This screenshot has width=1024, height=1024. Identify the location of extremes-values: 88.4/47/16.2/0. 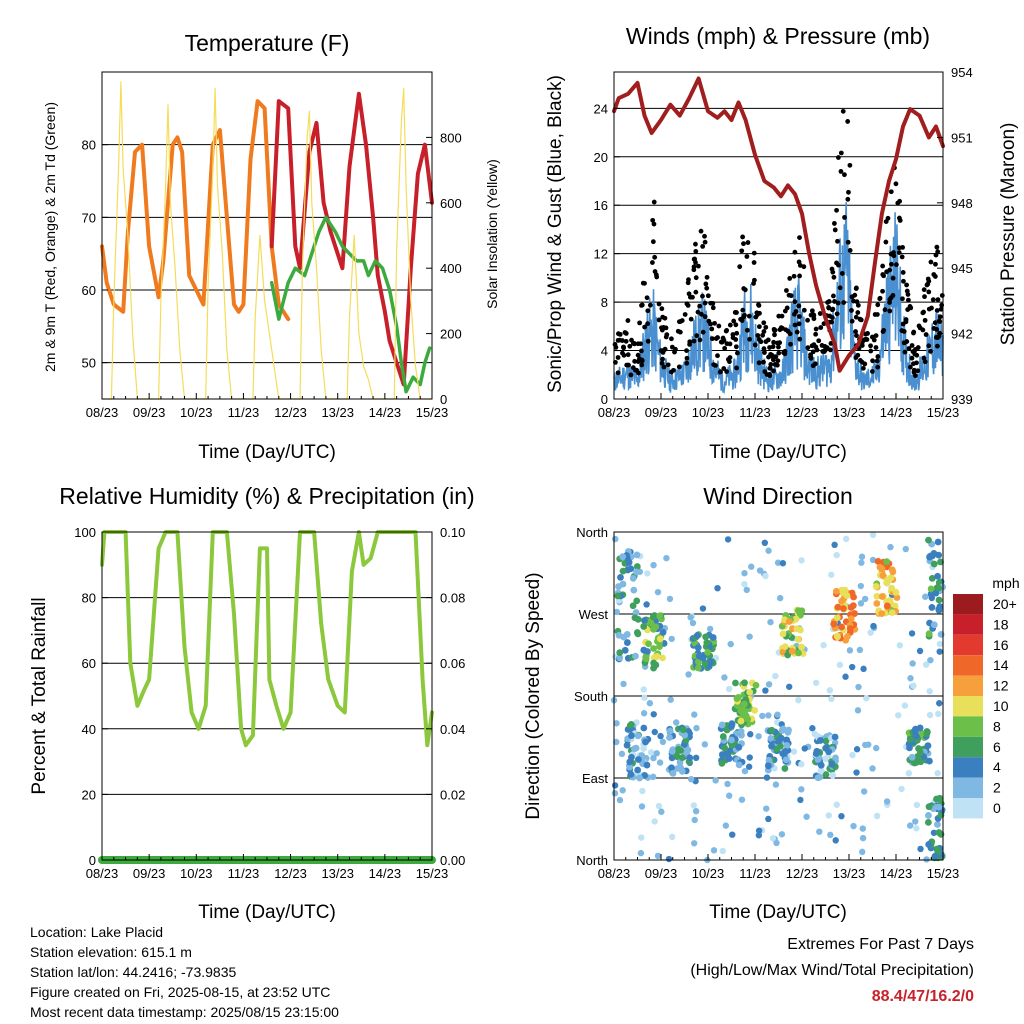
(922, 996).